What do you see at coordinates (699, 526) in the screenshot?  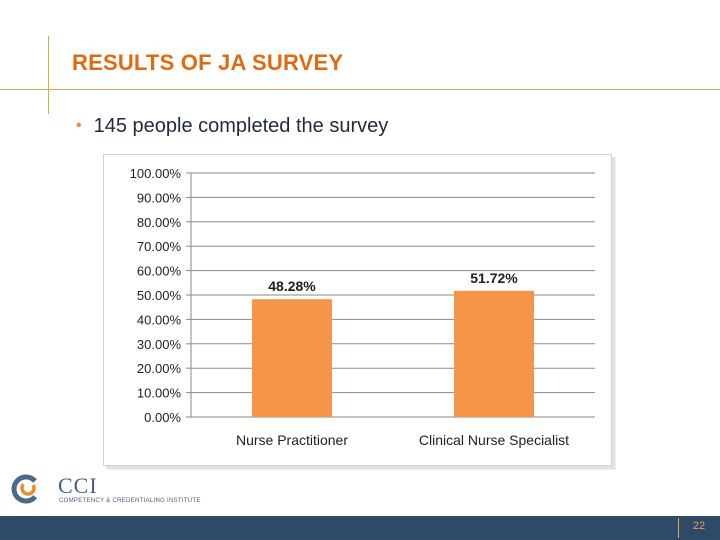 I see `page-number: 22` at bounding box center [699, 526].